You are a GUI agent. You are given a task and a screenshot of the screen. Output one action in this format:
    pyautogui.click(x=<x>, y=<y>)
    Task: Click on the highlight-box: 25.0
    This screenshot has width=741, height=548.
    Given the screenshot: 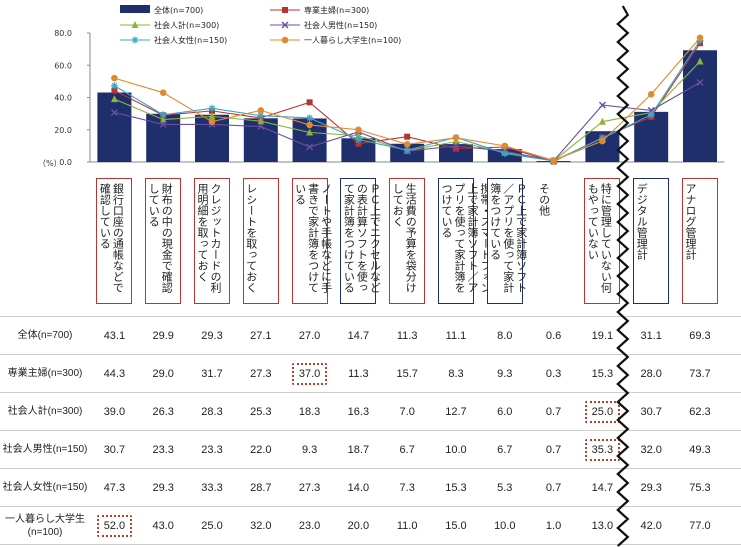 What is the action you would take?
    pyautogui.click(x=602, y=411)
    